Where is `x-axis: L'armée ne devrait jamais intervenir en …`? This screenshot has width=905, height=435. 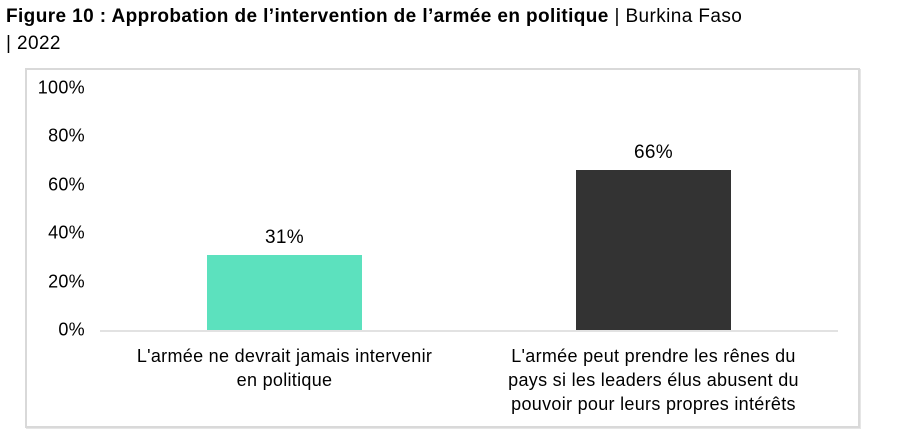 x-axis: L'armée ne devrait jamais intervenir en … is located at coordinates (469, 380).